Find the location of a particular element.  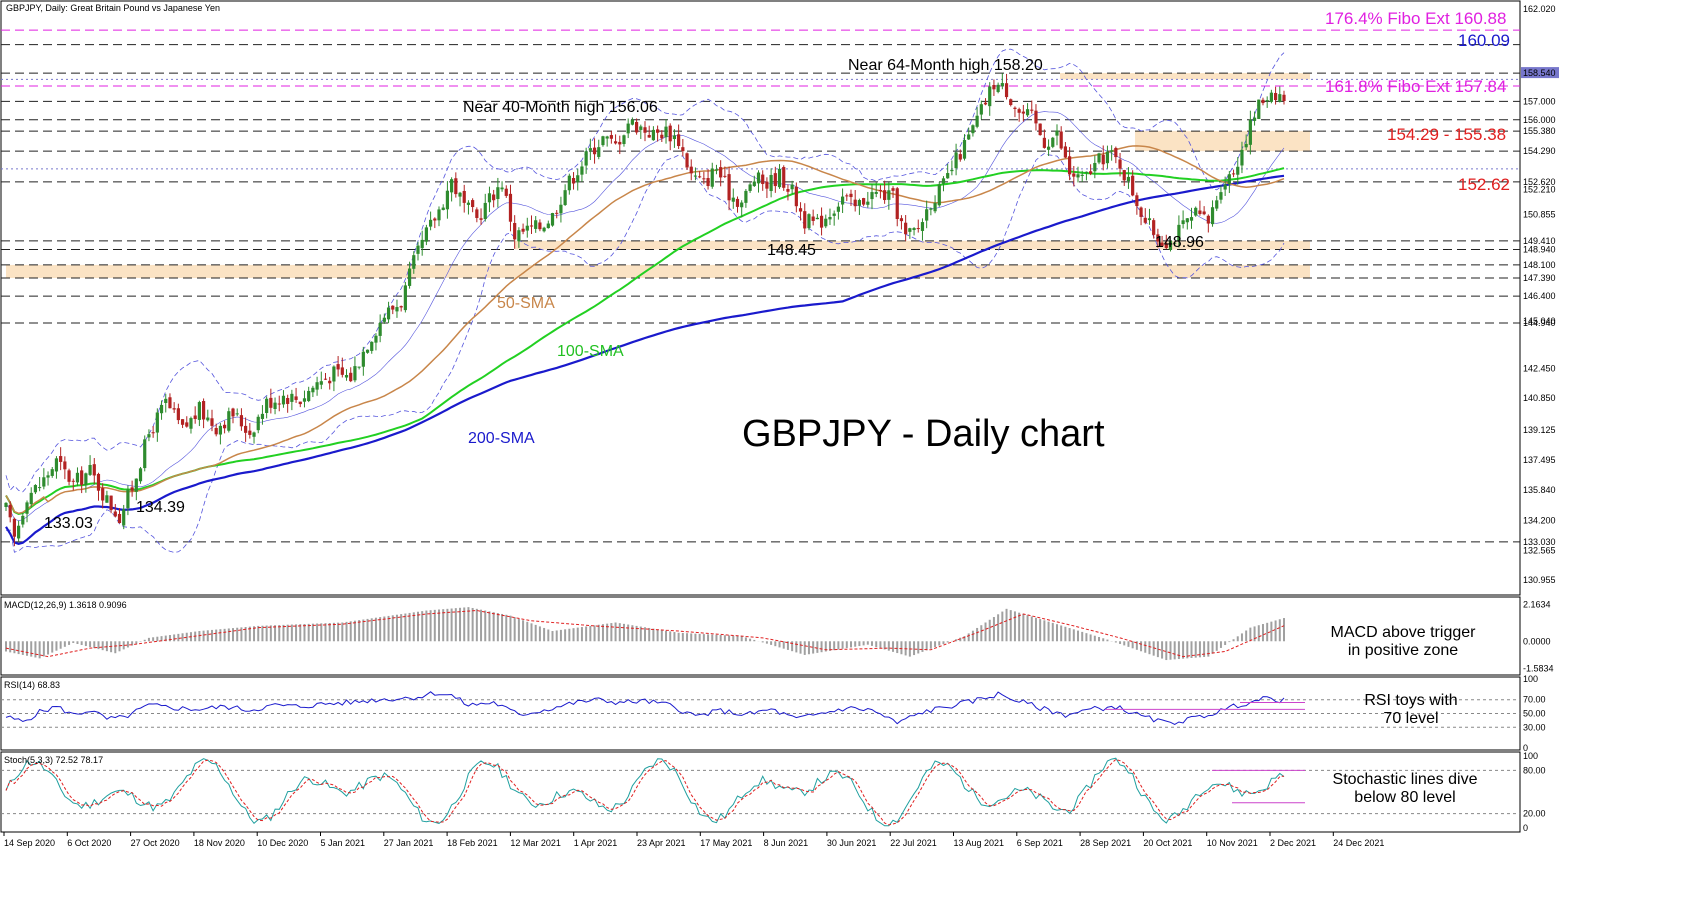

macd-signal-line is located at coordinates (645, 633).